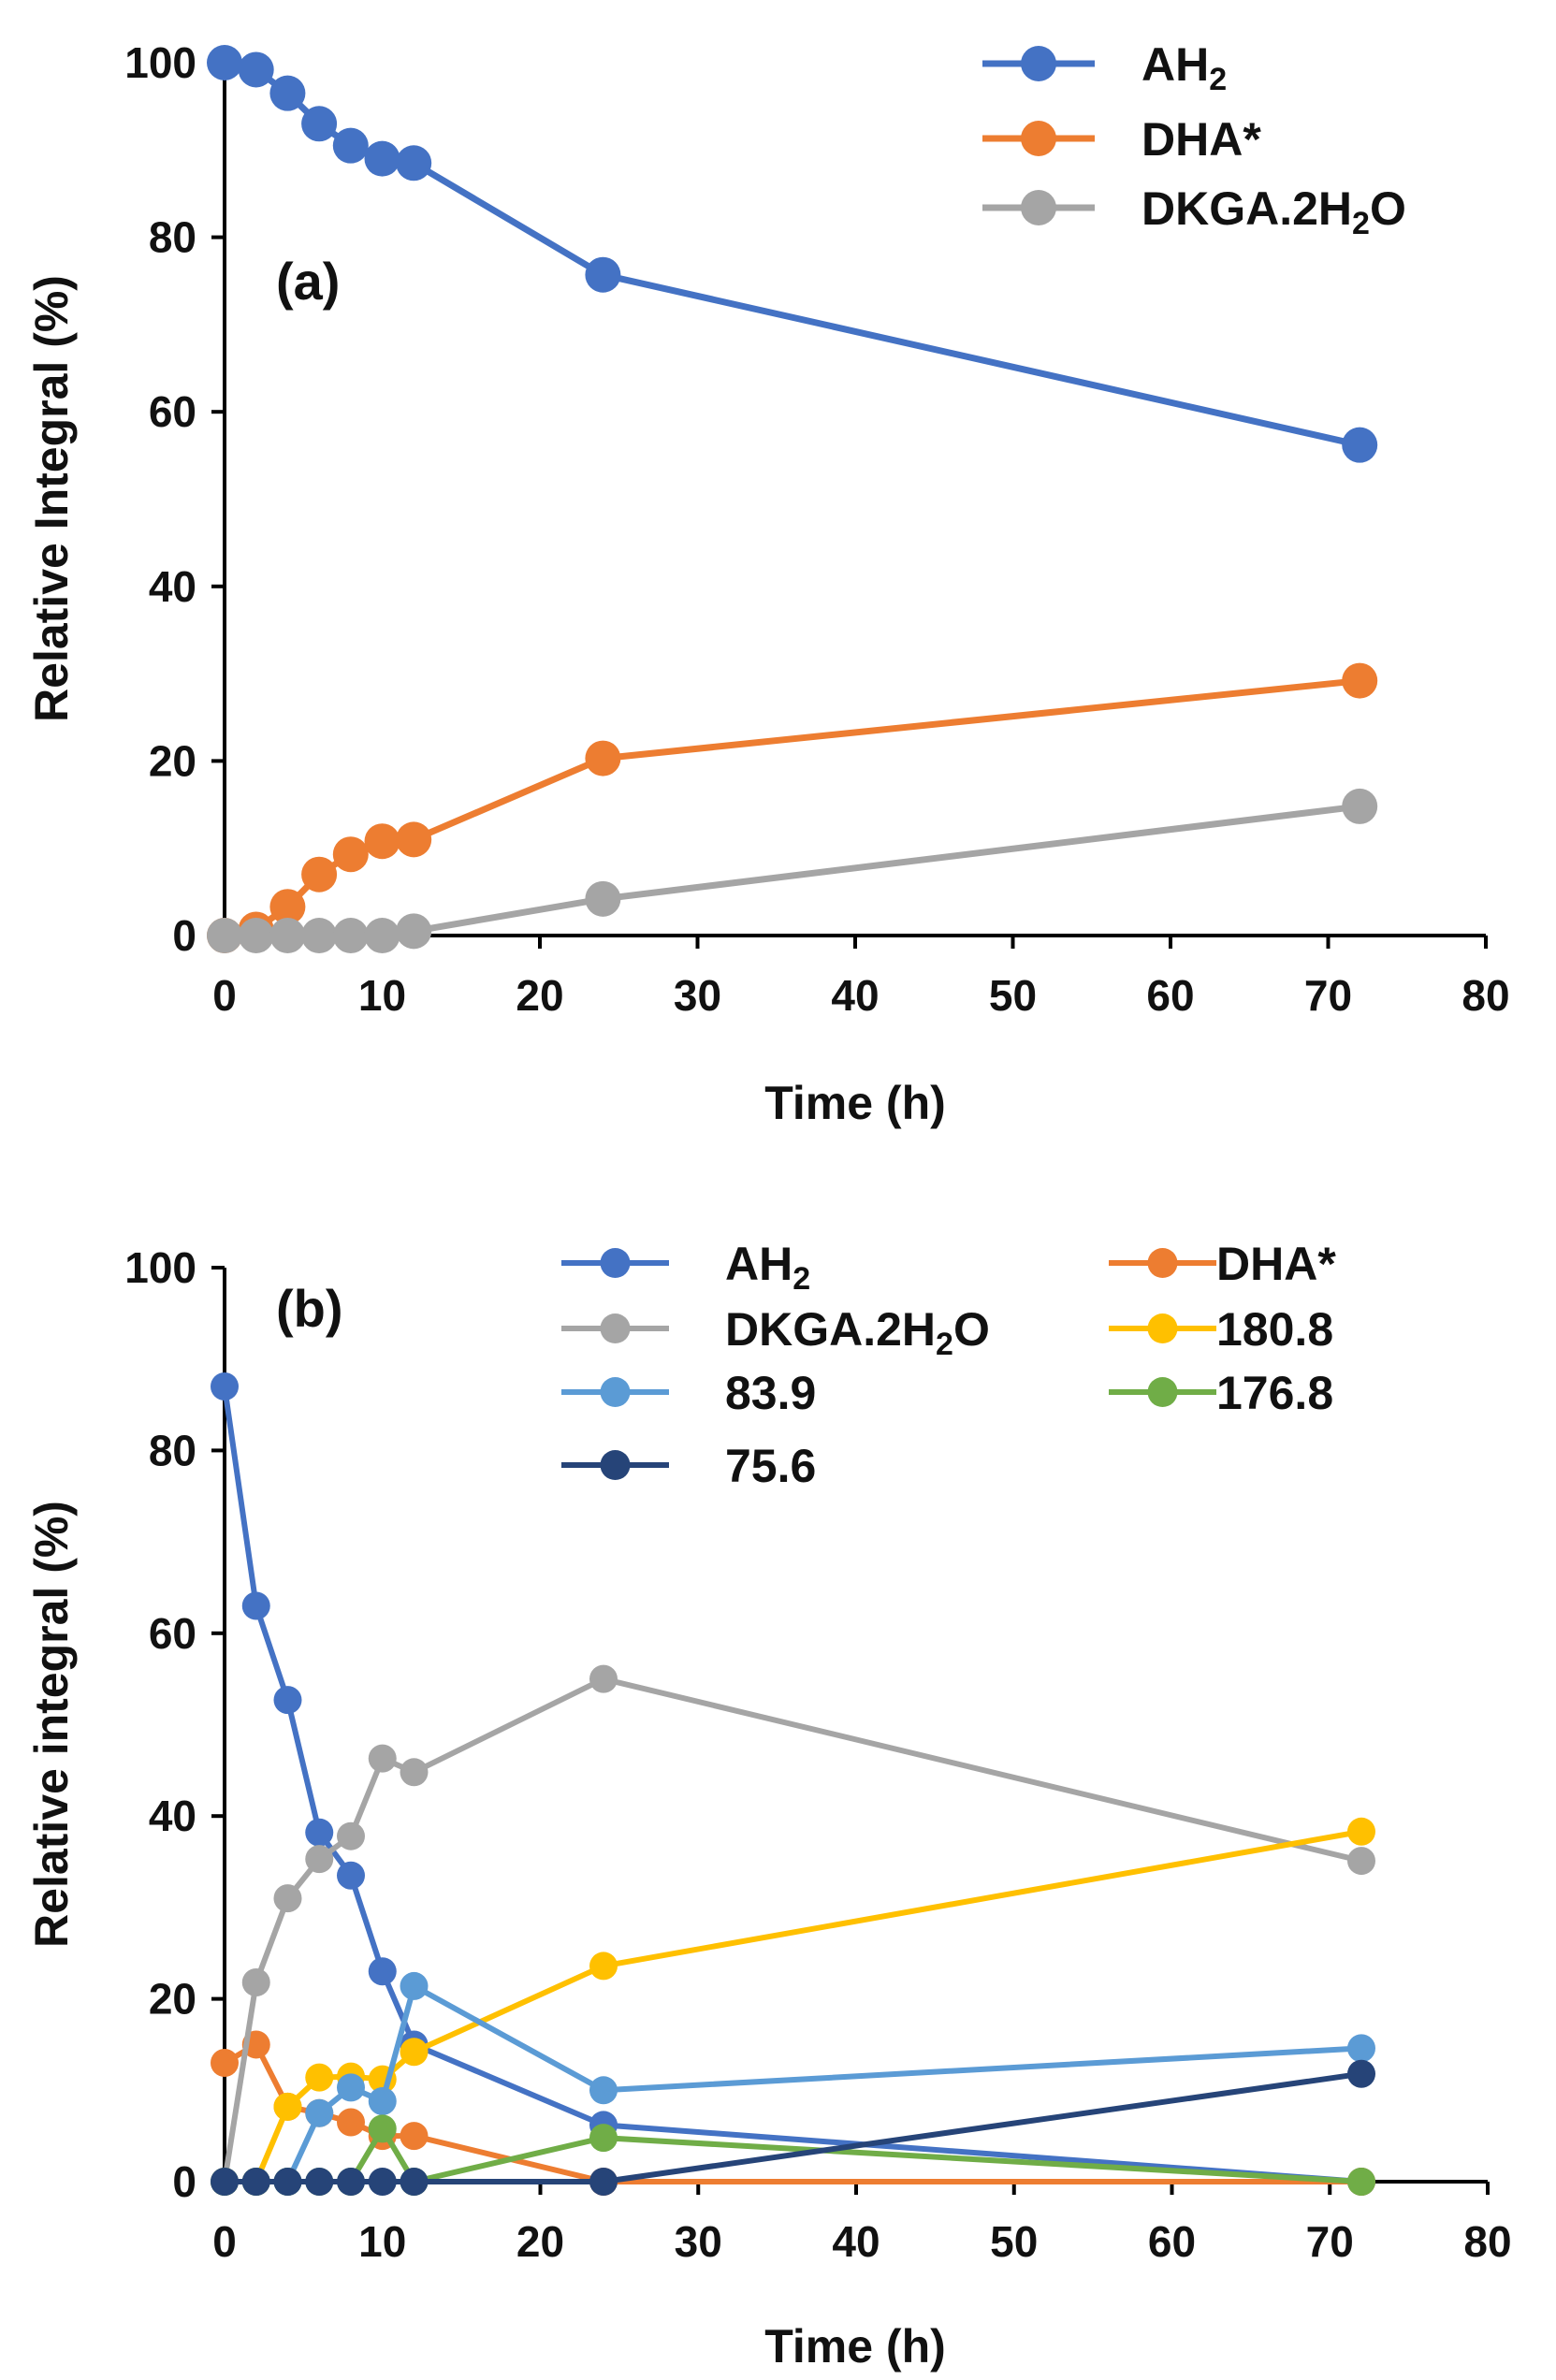 The image size is (1556, 2380). What do you see at coordinates (51, 498) in the screenshot?
I see `y-axis-title: Relative Integral (%)` at bounding box center [51, 498].